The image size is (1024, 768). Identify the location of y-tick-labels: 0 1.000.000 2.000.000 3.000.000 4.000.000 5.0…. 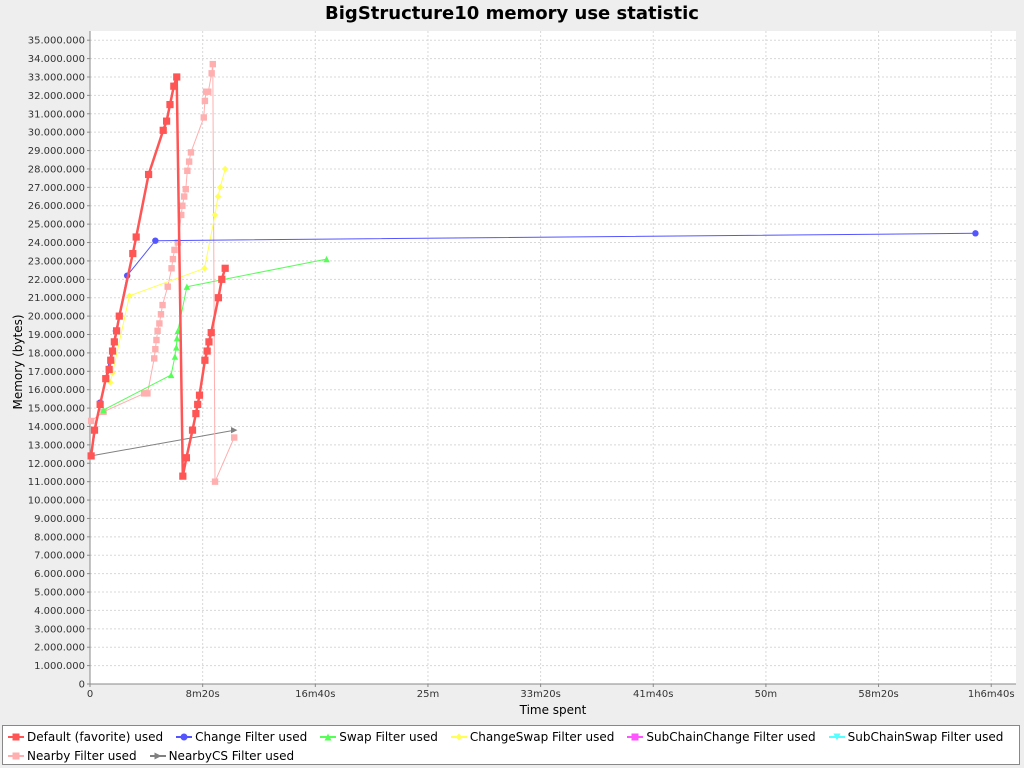
(56, 363).